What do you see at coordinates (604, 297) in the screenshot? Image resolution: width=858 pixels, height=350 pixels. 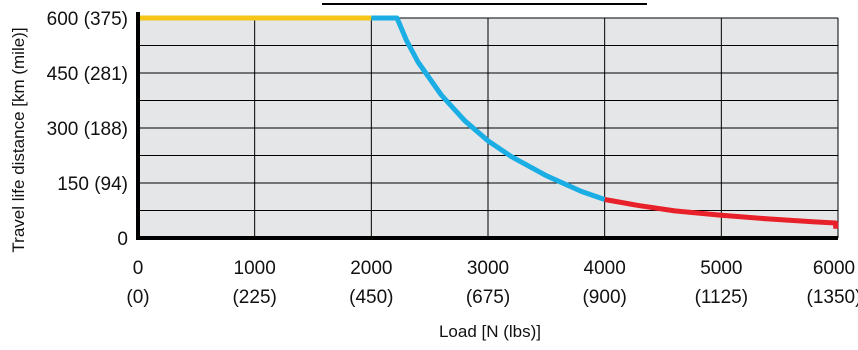 I see `x-tick-sublabel: (900)` at bounding box center [604, 297].